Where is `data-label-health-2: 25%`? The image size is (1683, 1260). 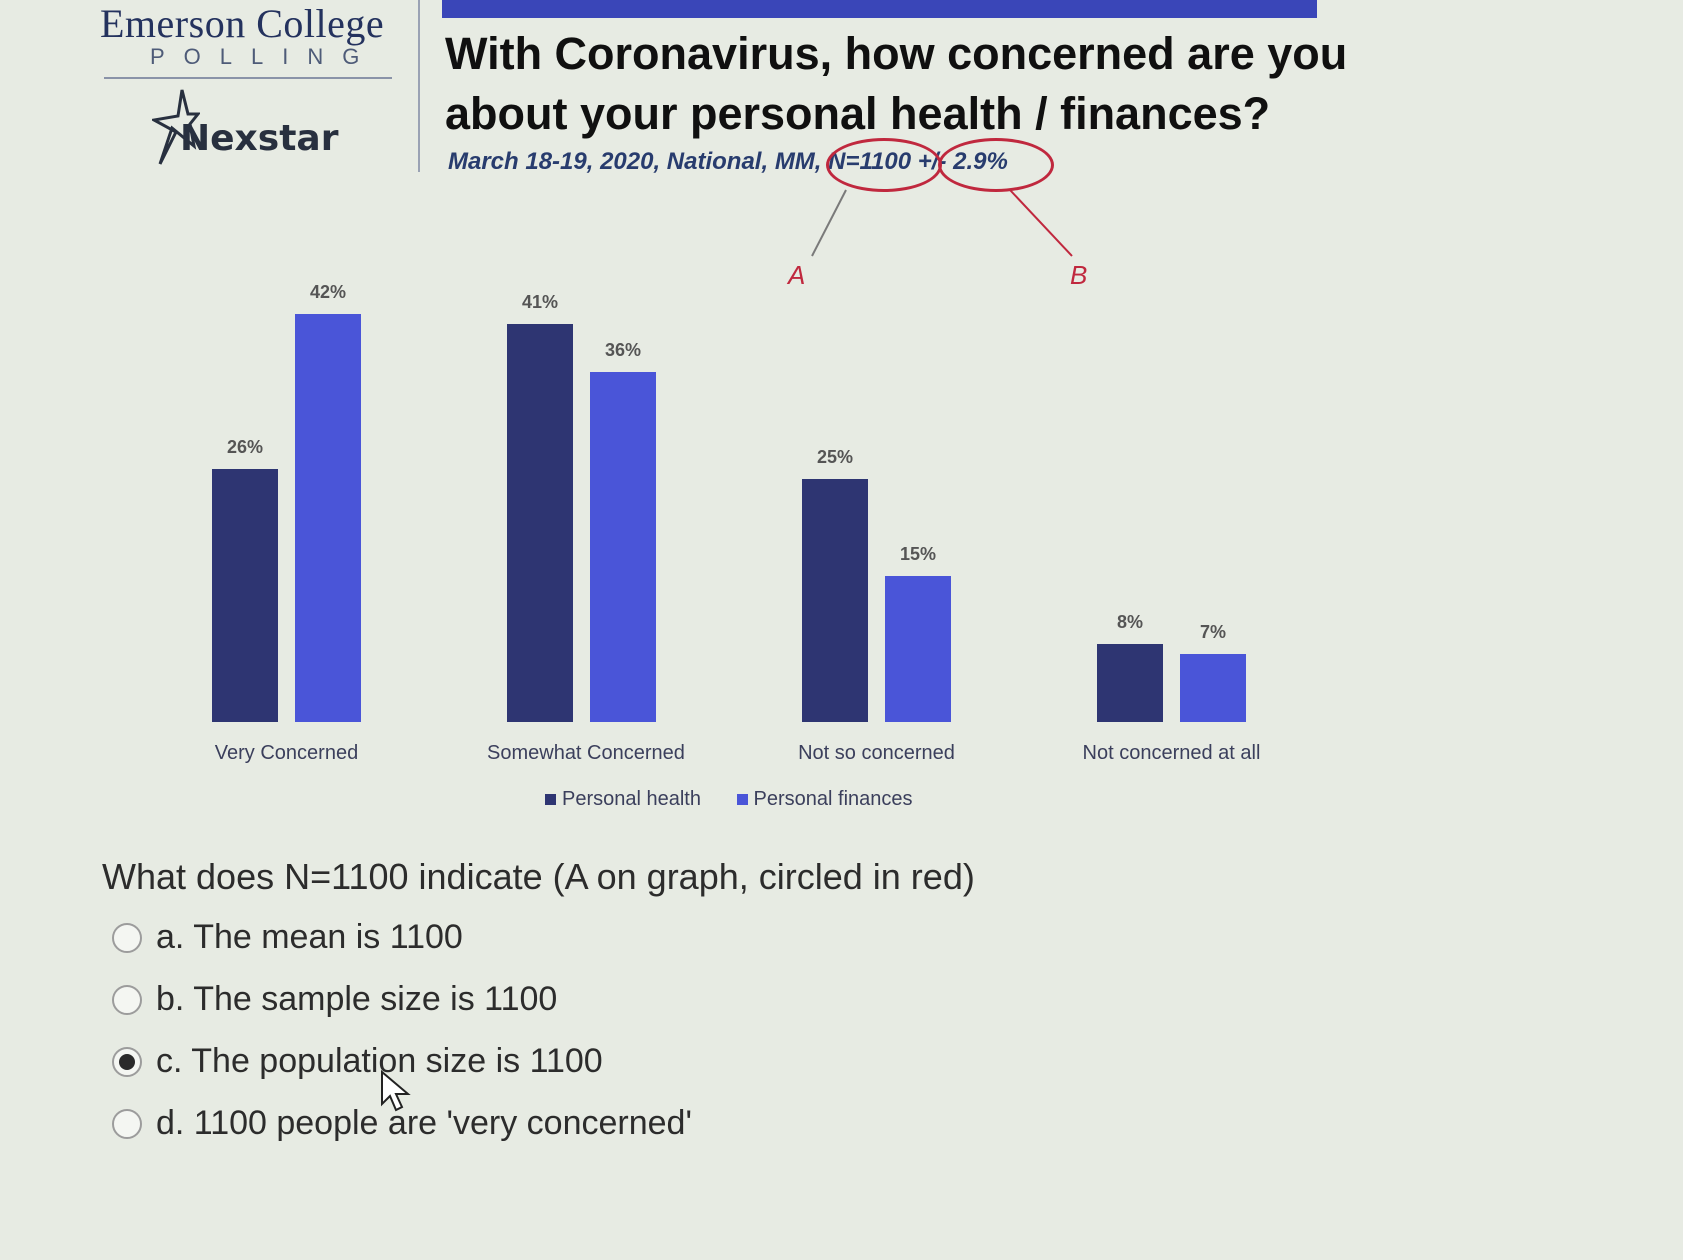 data-label-health-2: 25% is located at coordinates (835, 457).